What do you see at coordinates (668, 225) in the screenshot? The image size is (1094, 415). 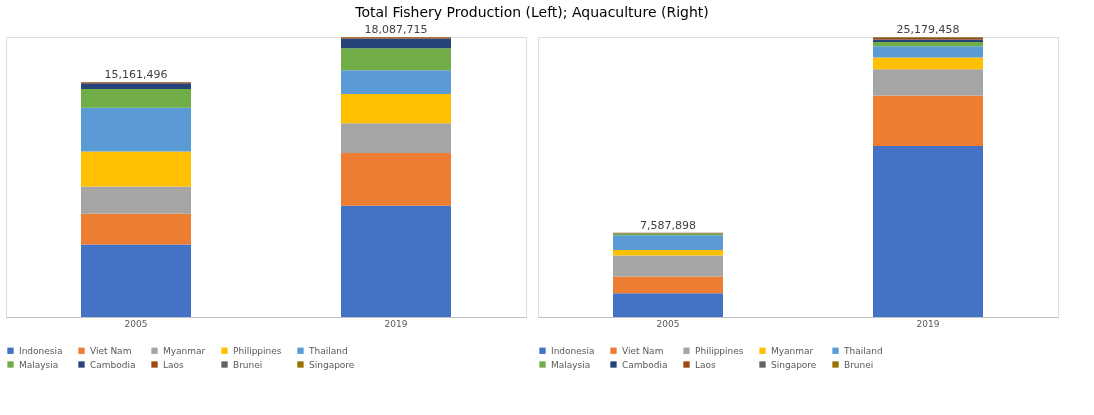 I see `annotation: 7,587,898` at bounding box center [668, 225].